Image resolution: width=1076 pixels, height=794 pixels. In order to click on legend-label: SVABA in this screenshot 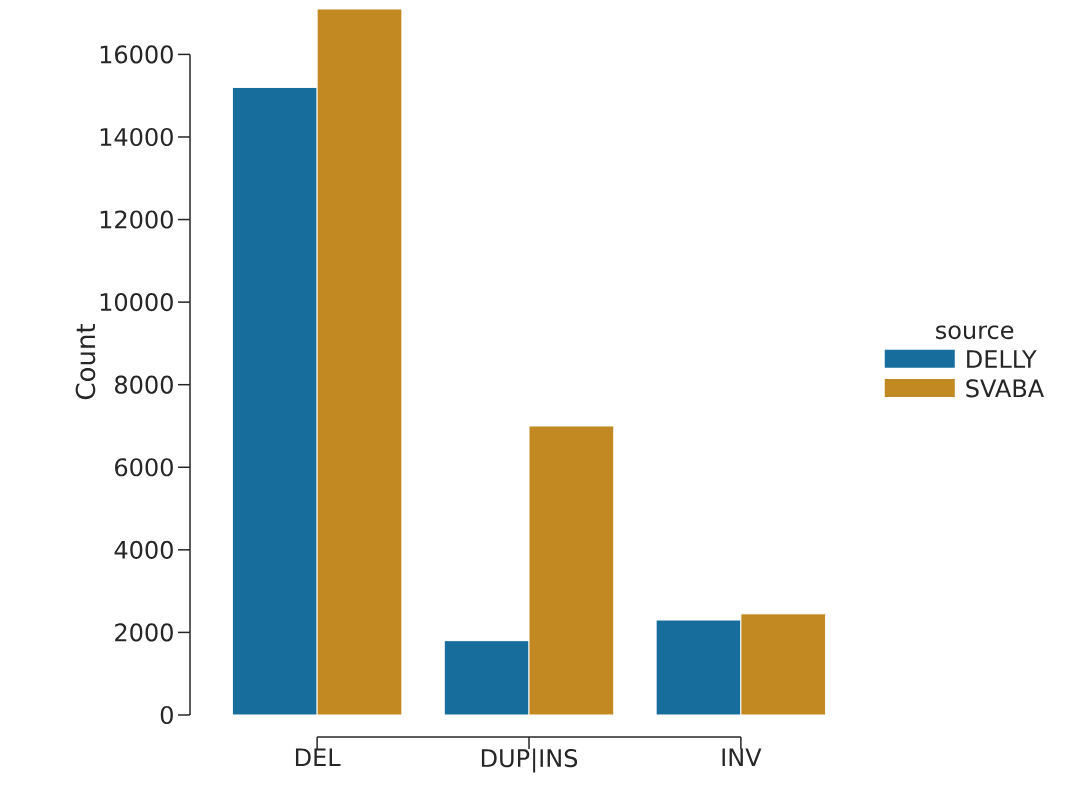, I will do `click(1005, 388)`.